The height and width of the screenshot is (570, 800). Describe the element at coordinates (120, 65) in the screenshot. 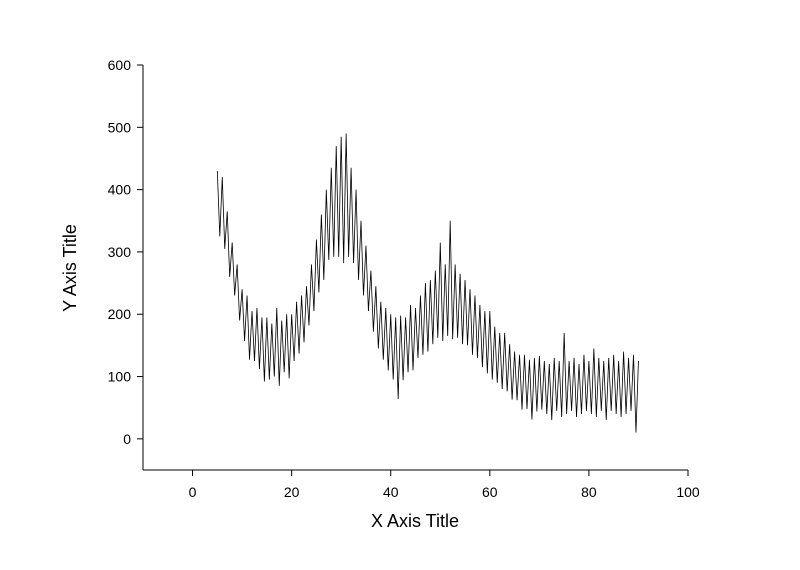

I see `y-tick-label: 600` at that location.